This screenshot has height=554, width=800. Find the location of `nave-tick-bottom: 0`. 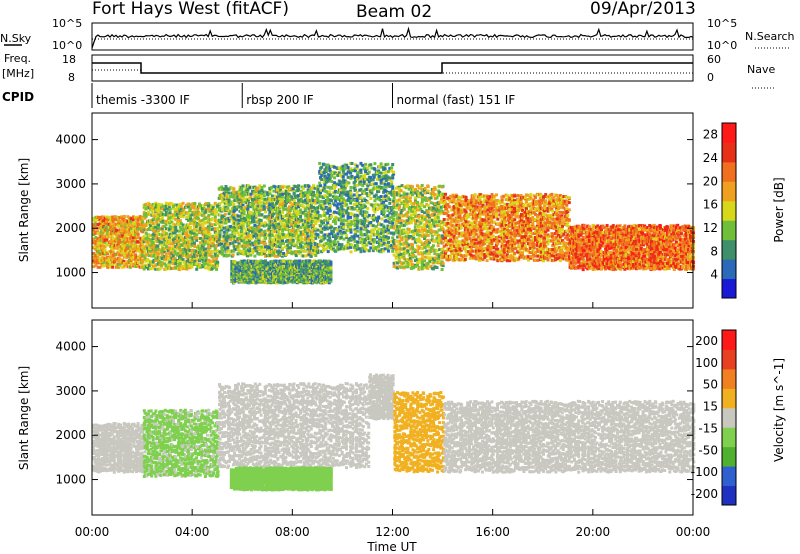

nave-tick-bottom: 0 is located at coordinates (710, 77).